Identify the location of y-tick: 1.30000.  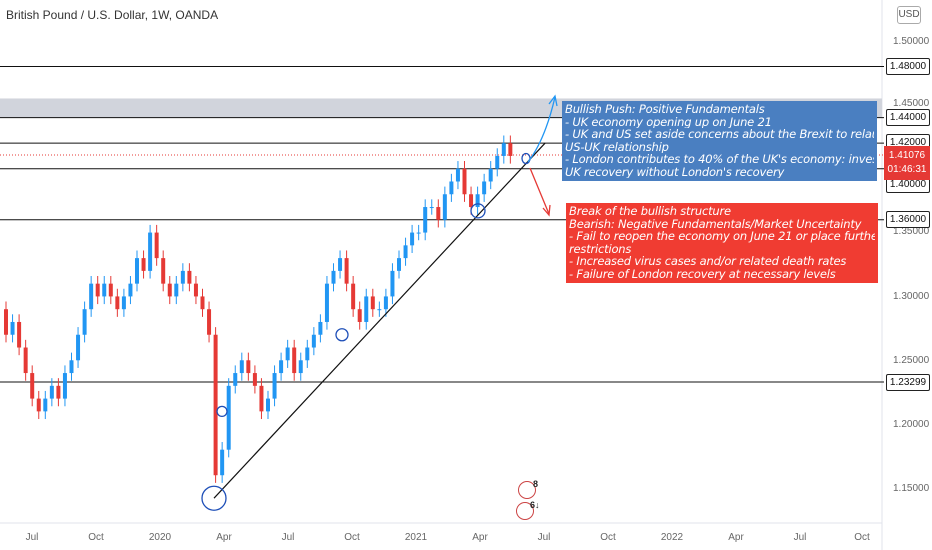
(911, 296).